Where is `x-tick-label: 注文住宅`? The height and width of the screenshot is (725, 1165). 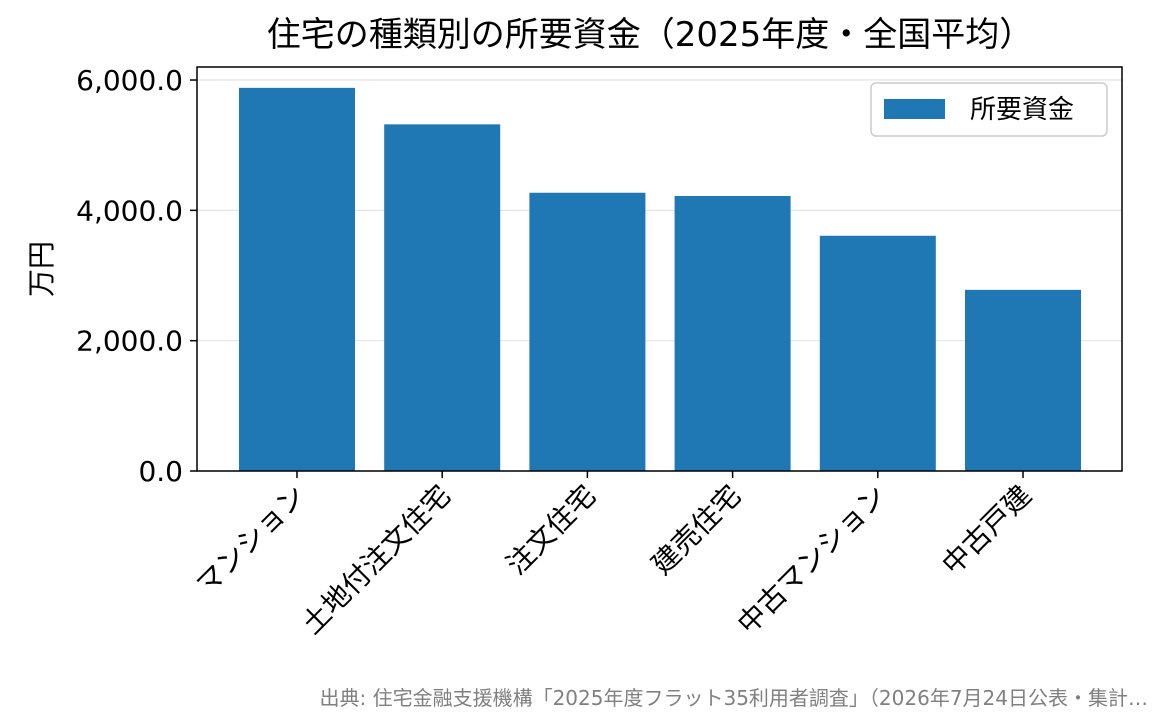 x-tick-label: 注文住宅 is located at coordinates (551, 530).